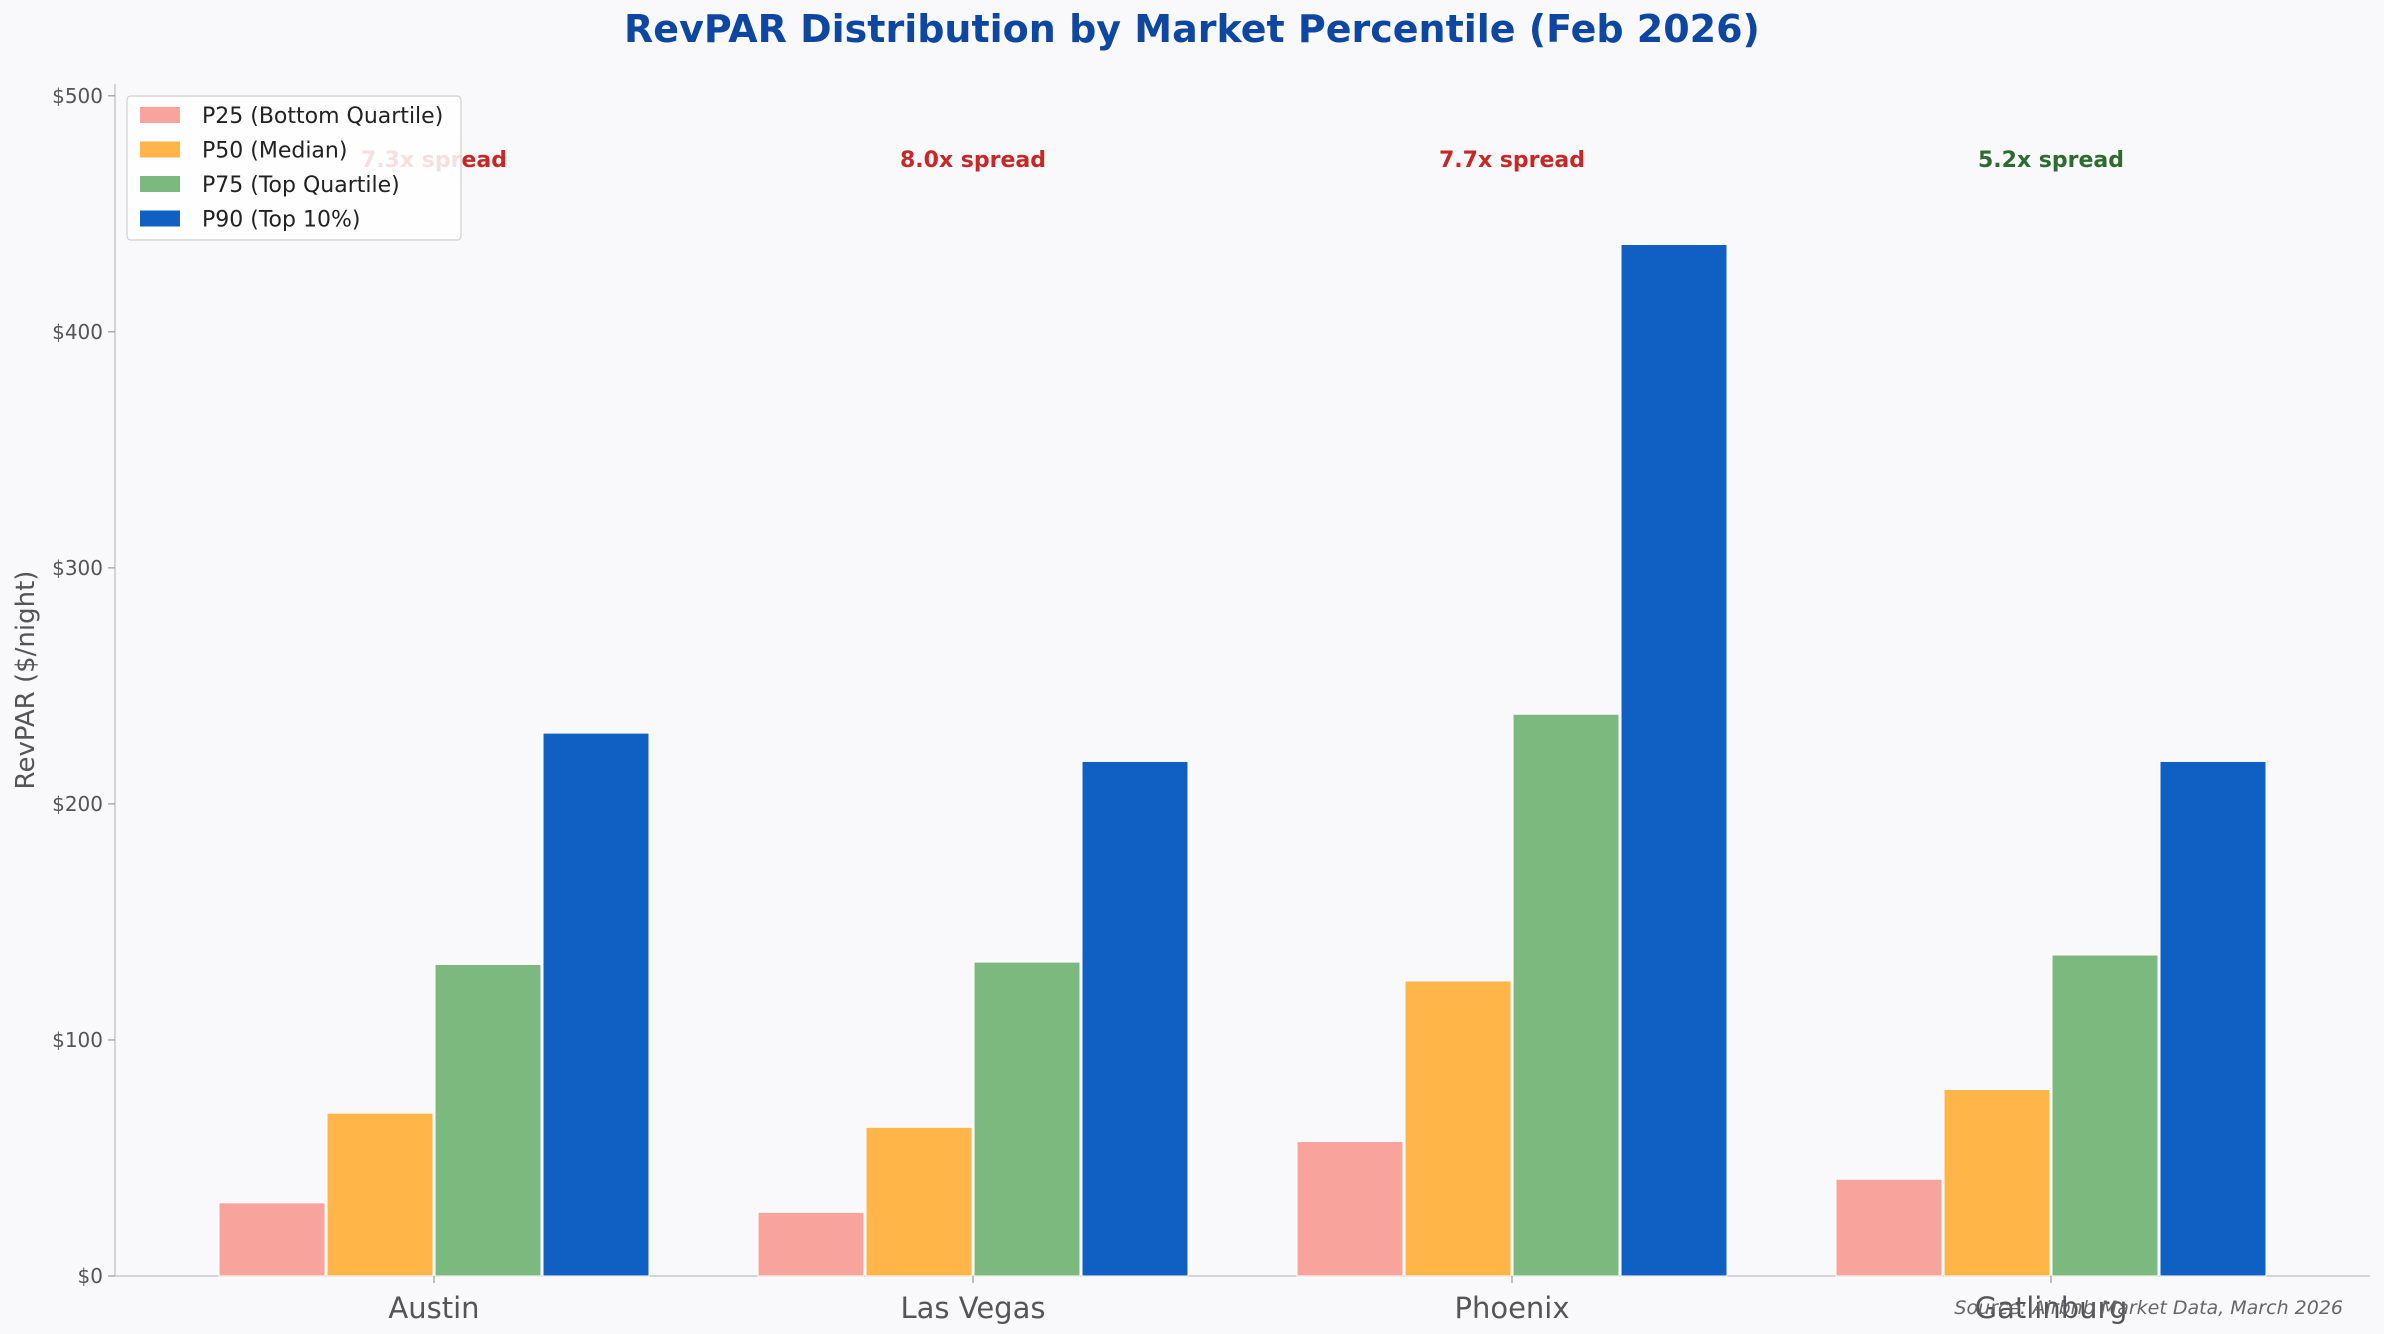 This screenshot has width=2384, height=1334. What do you see at coordinates (77, 568) in the screenshot?
I see `y-tick-label: $300` at bounding box center [77, 568].